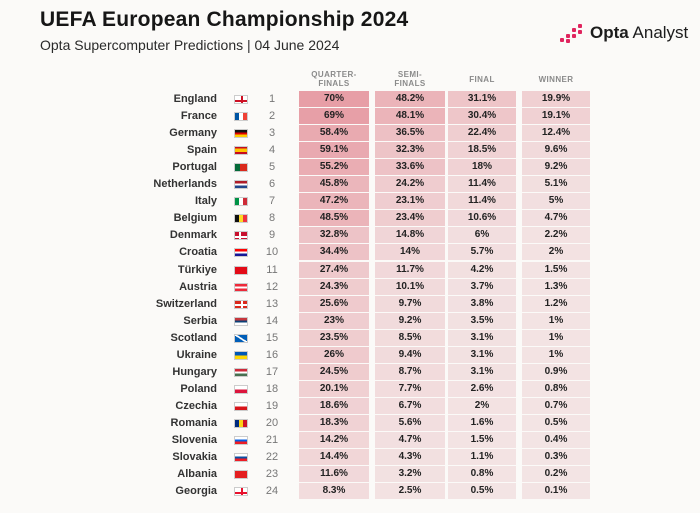 Image resolution: width=700 pixels, height=513 pixels. I want to click on rank-number: 6, so click(272, 184).